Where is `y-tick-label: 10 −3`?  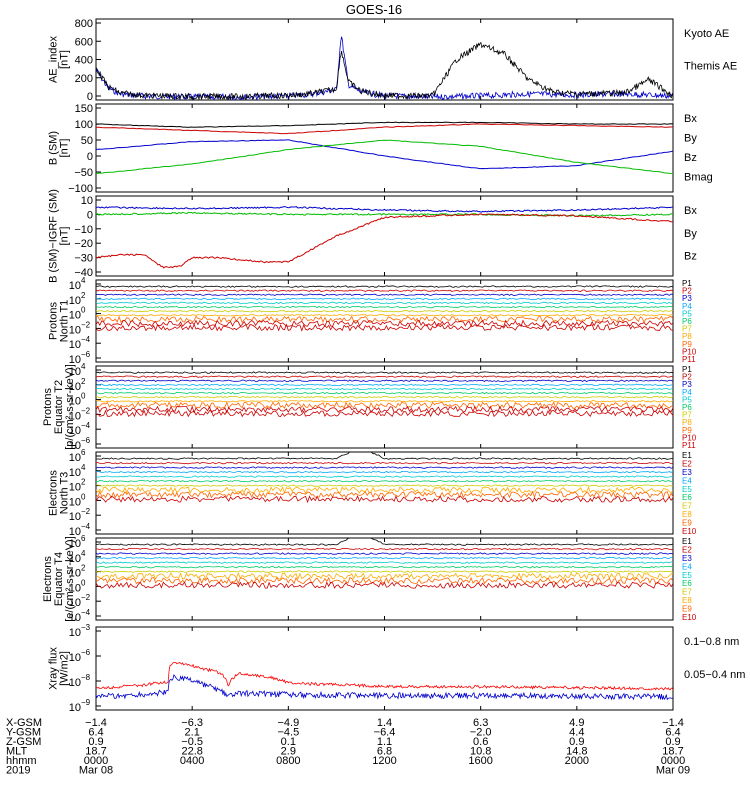
y-tick-label: 10 −3 is located at coordinates (80, 631).